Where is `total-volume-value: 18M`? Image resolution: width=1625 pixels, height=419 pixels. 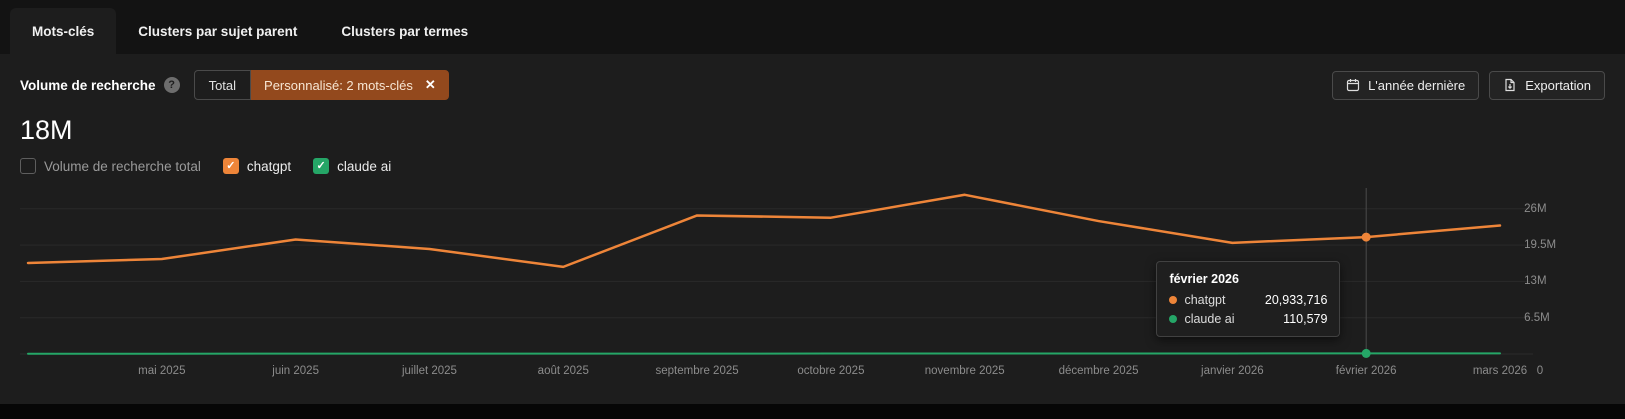
total-volume-value: 18M is located at coordinates (46, 130).